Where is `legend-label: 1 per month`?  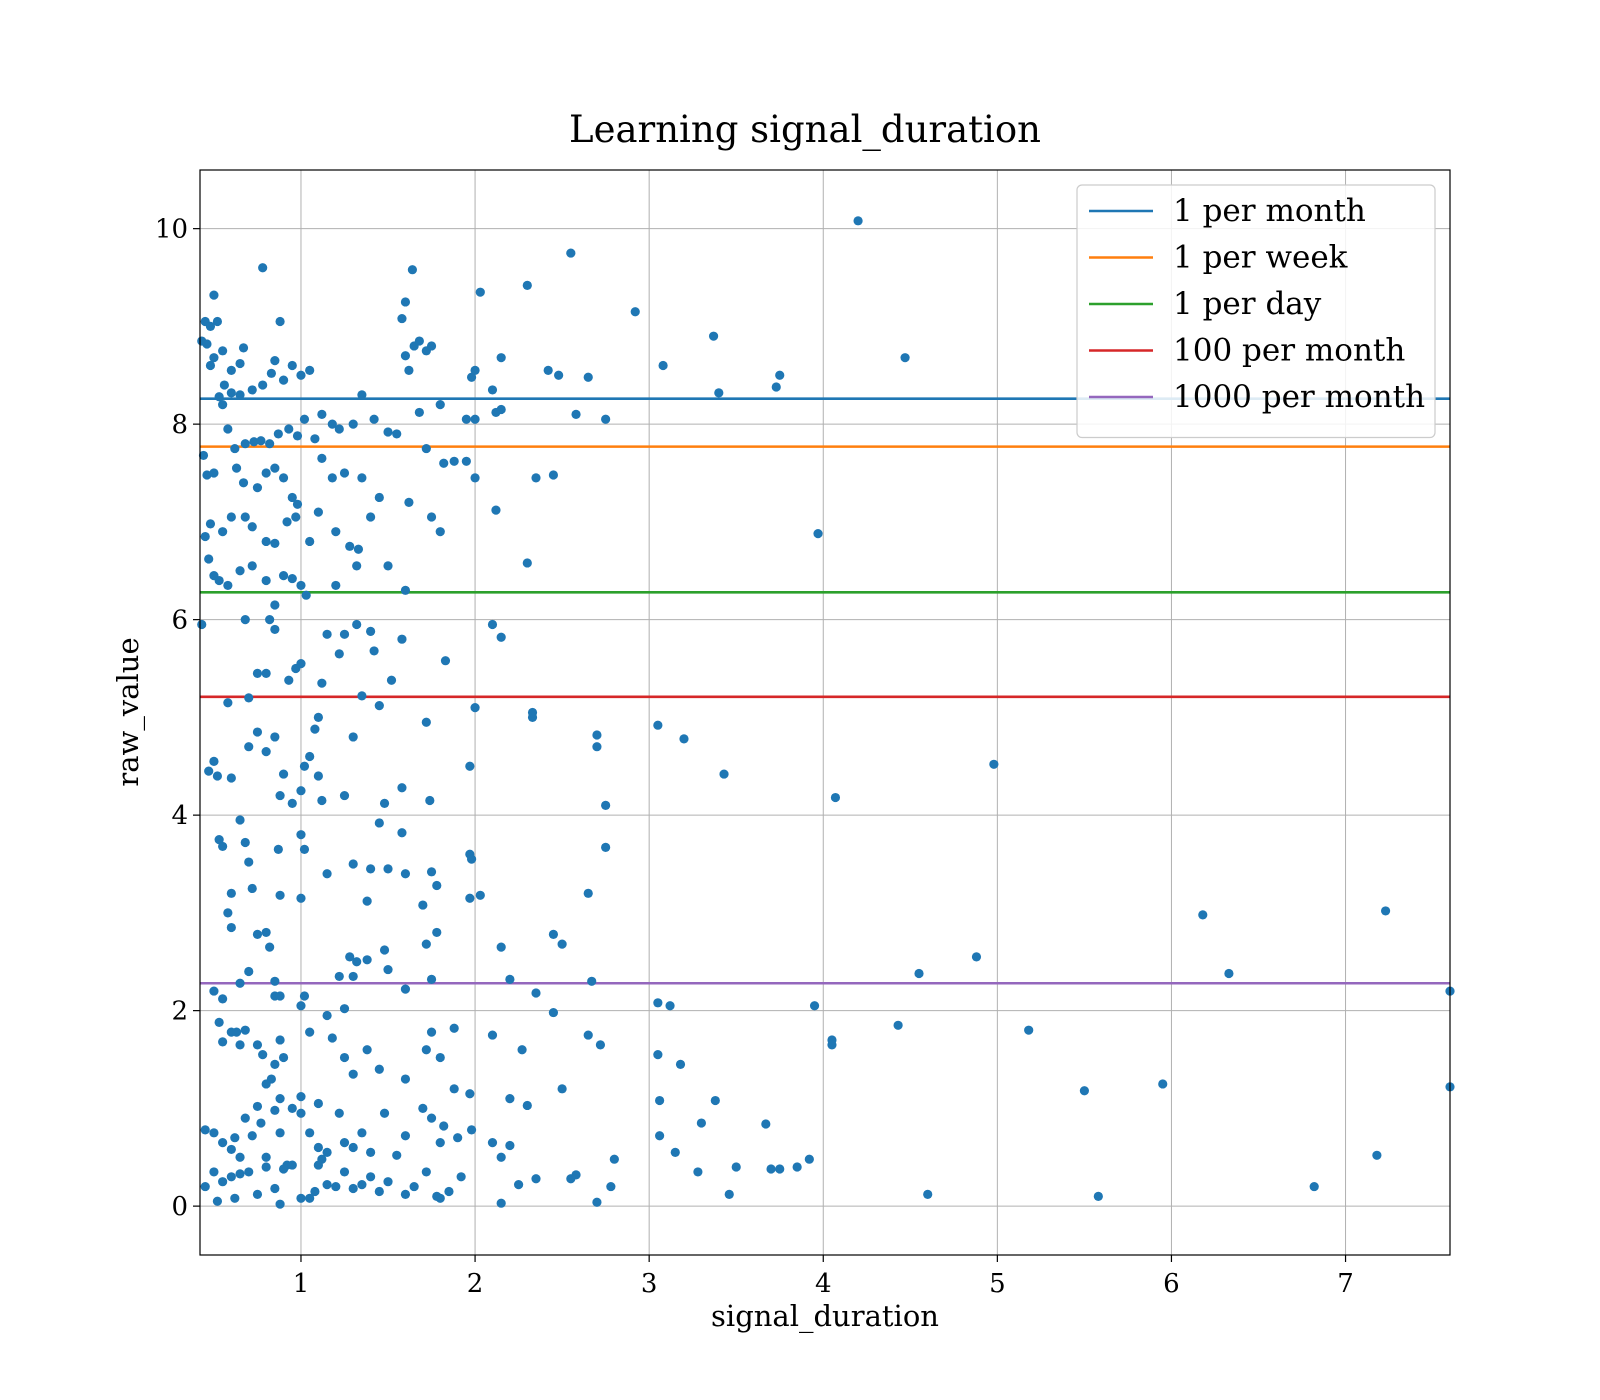 legend-label: 1 per month is located at coordinates (1269, 211).